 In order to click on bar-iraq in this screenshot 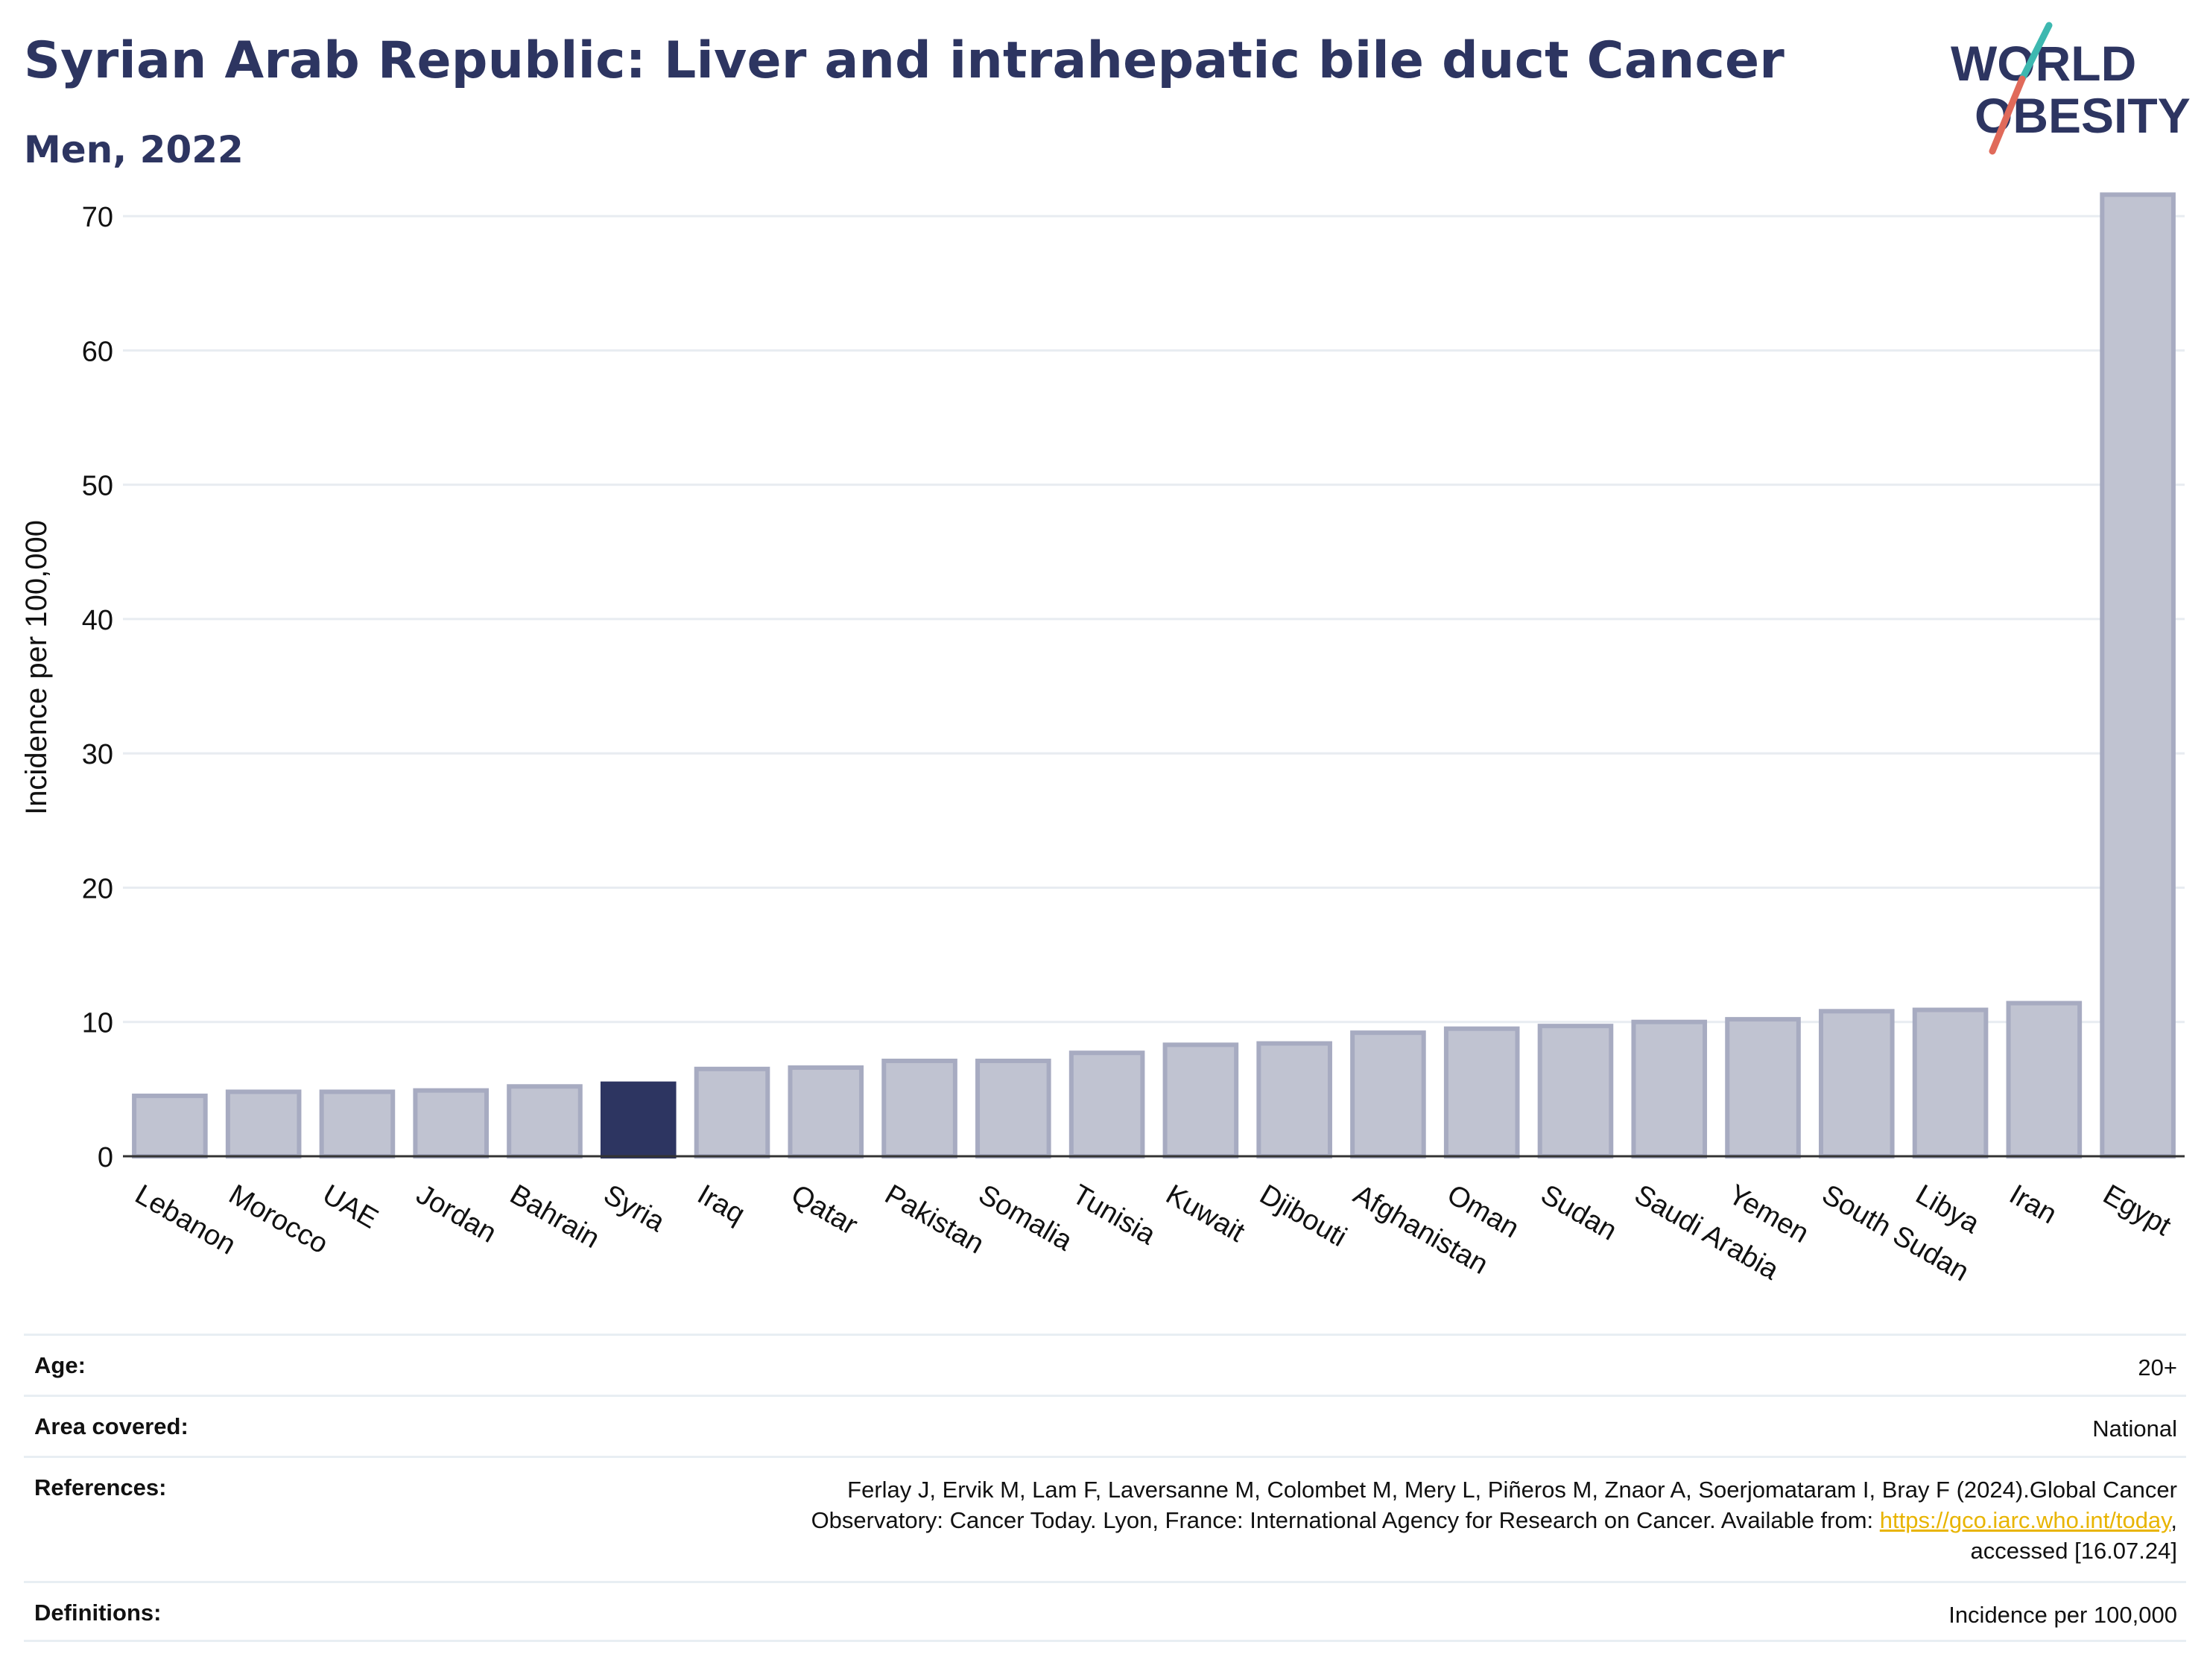, I will do `click(732, 1112)`.